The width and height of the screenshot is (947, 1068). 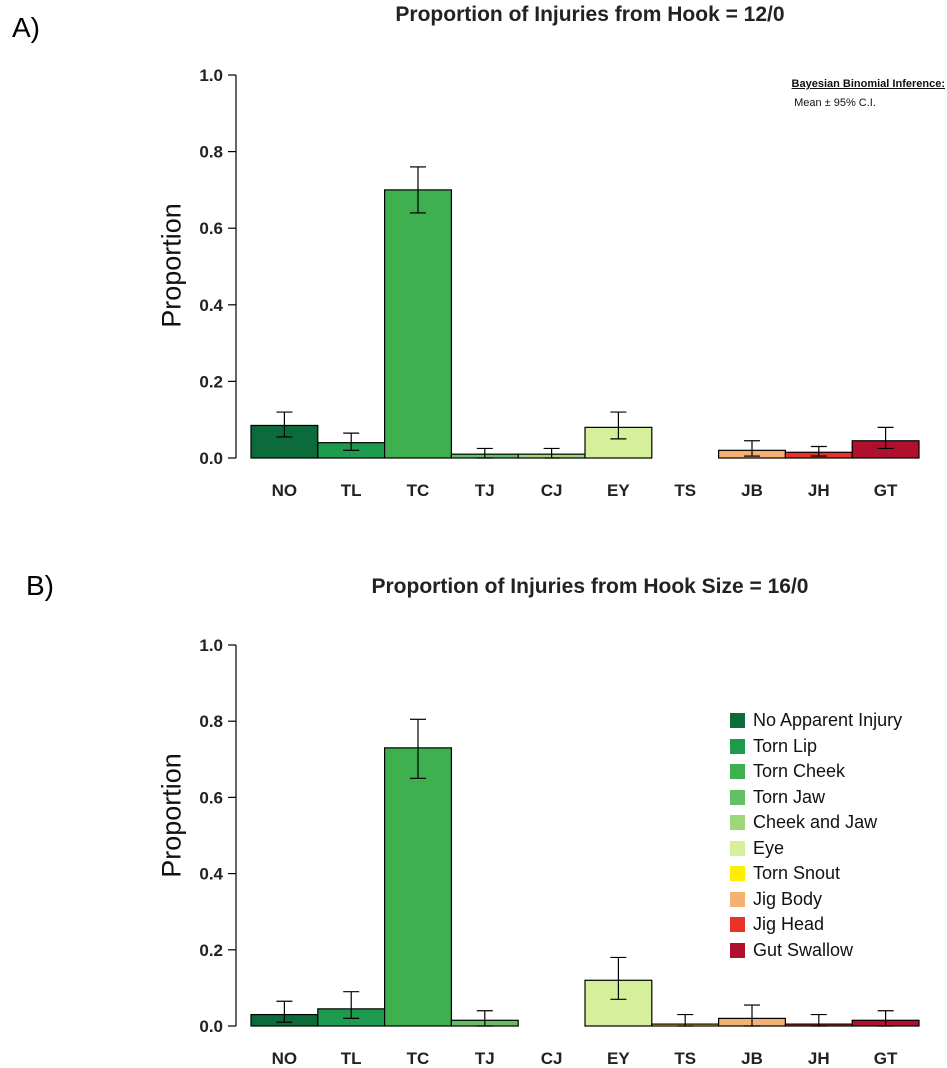 I want to click on legend-item: No Apparent Injury, so click(x=816, y=721).